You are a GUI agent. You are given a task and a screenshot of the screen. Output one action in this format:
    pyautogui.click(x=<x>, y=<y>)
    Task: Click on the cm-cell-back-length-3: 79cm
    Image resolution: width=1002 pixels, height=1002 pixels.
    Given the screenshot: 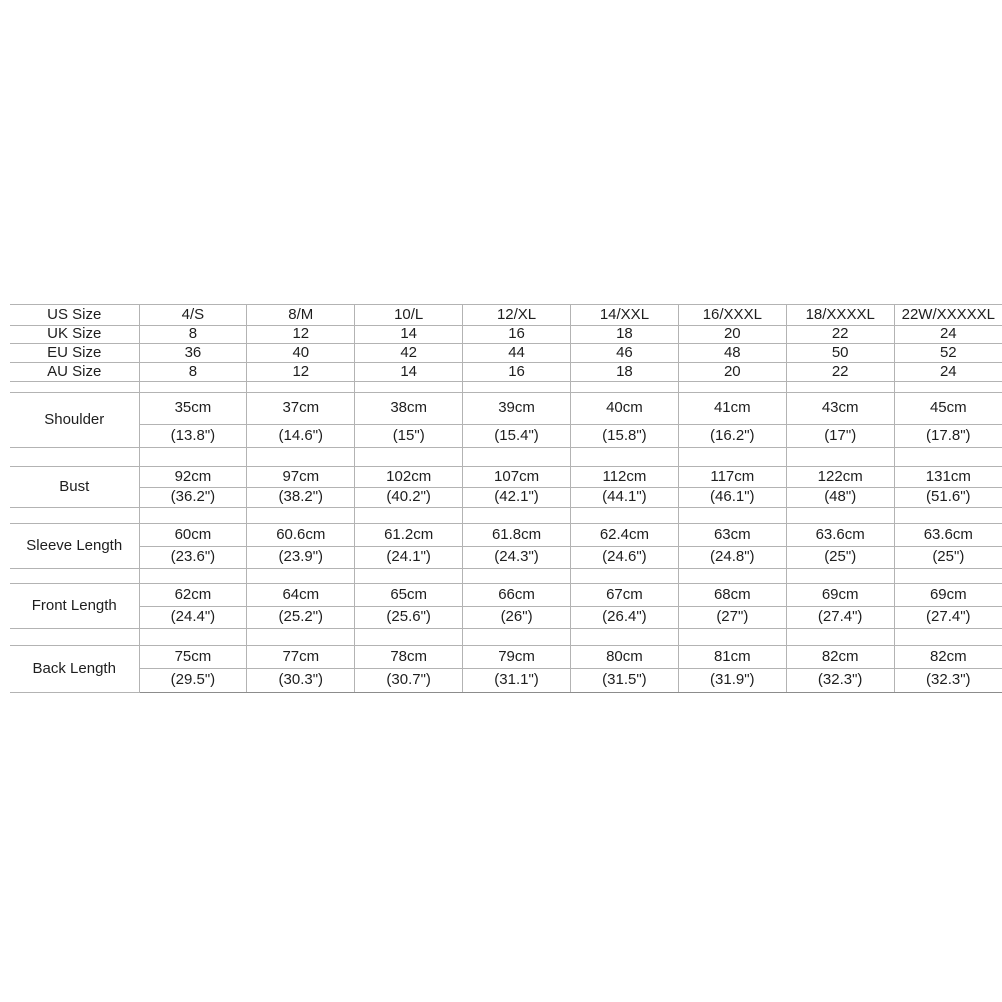 What is the action you would take?
    pyautogui.click(x=516, y=657)
    